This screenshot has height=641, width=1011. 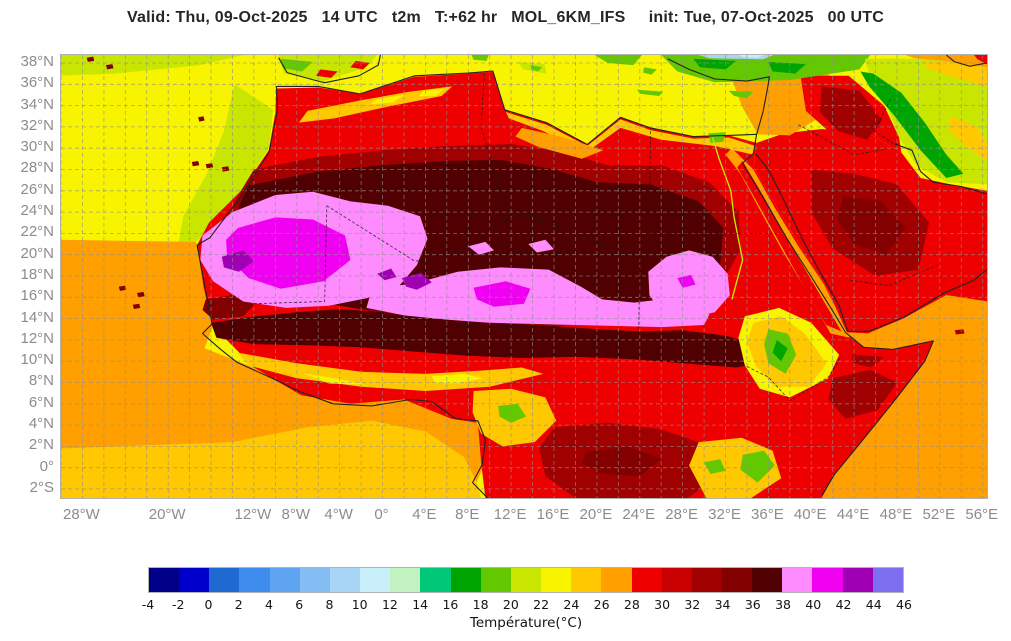 What do you see at coordinates (480, 604) in the screenshot?
I see `legend-tick-label: 18` at bounding box center [480, 604].